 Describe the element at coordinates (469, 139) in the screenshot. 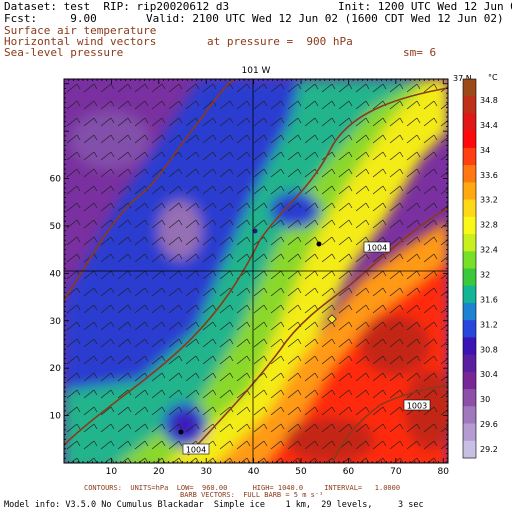

I see `colorbar-swatch` at that location.